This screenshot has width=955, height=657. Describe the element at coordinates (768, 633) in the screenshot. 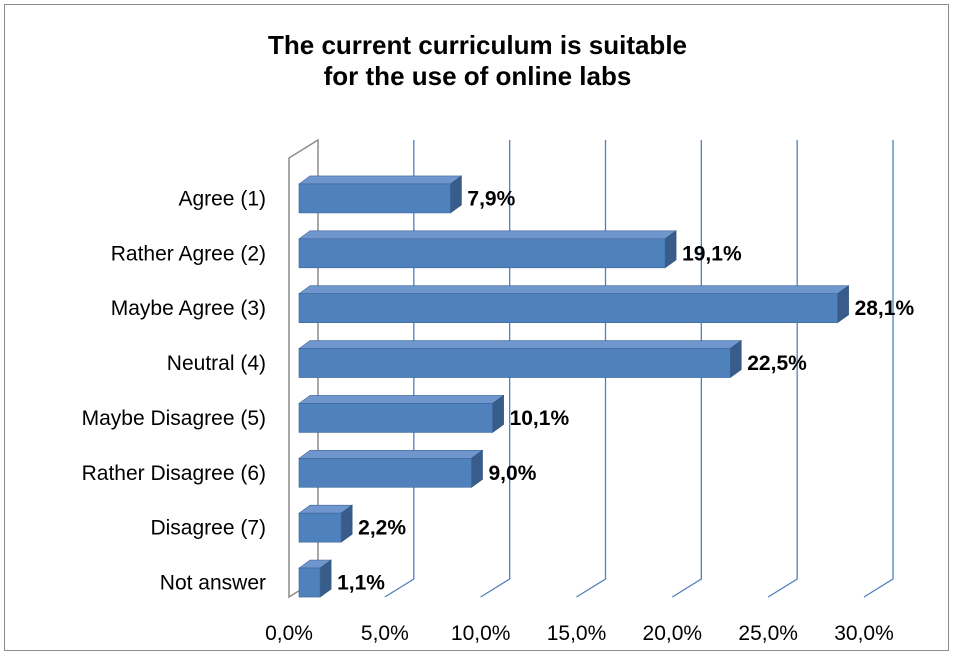

I see `x-tick-label: 25,0%` at that location.